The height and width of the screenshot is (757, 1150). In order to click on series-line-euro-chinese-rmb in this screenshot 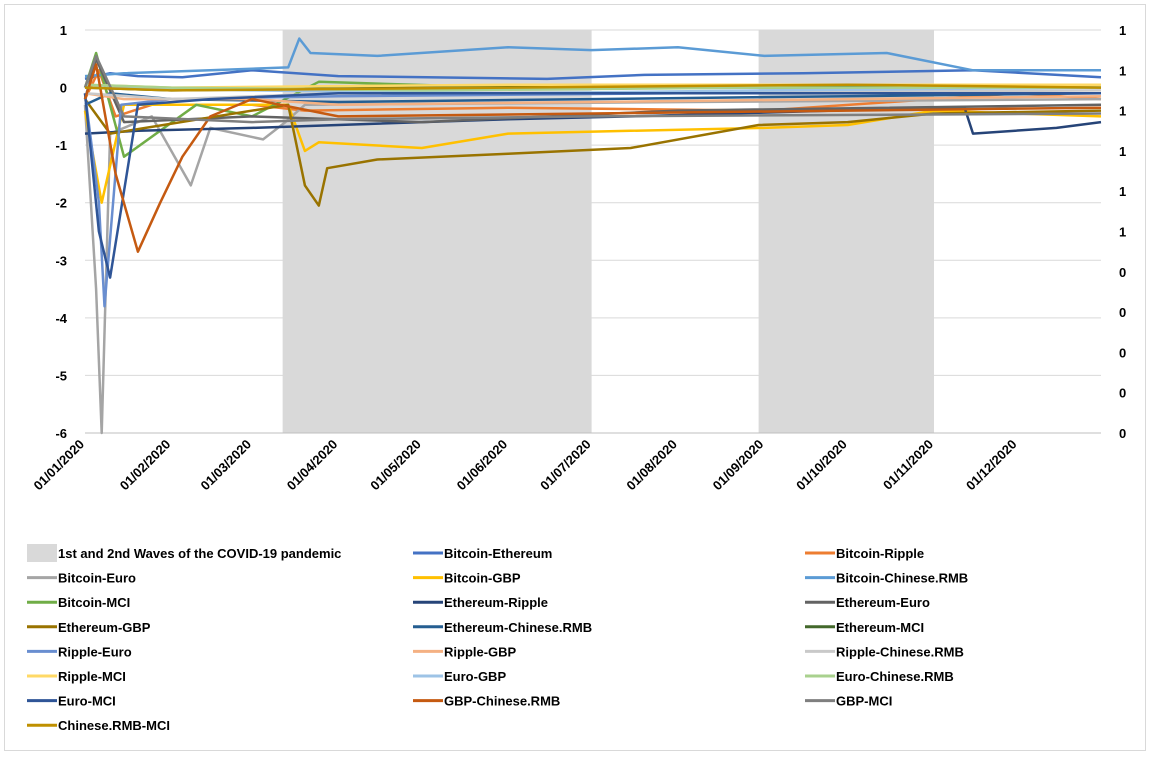, I will do `click(592, 87)`.